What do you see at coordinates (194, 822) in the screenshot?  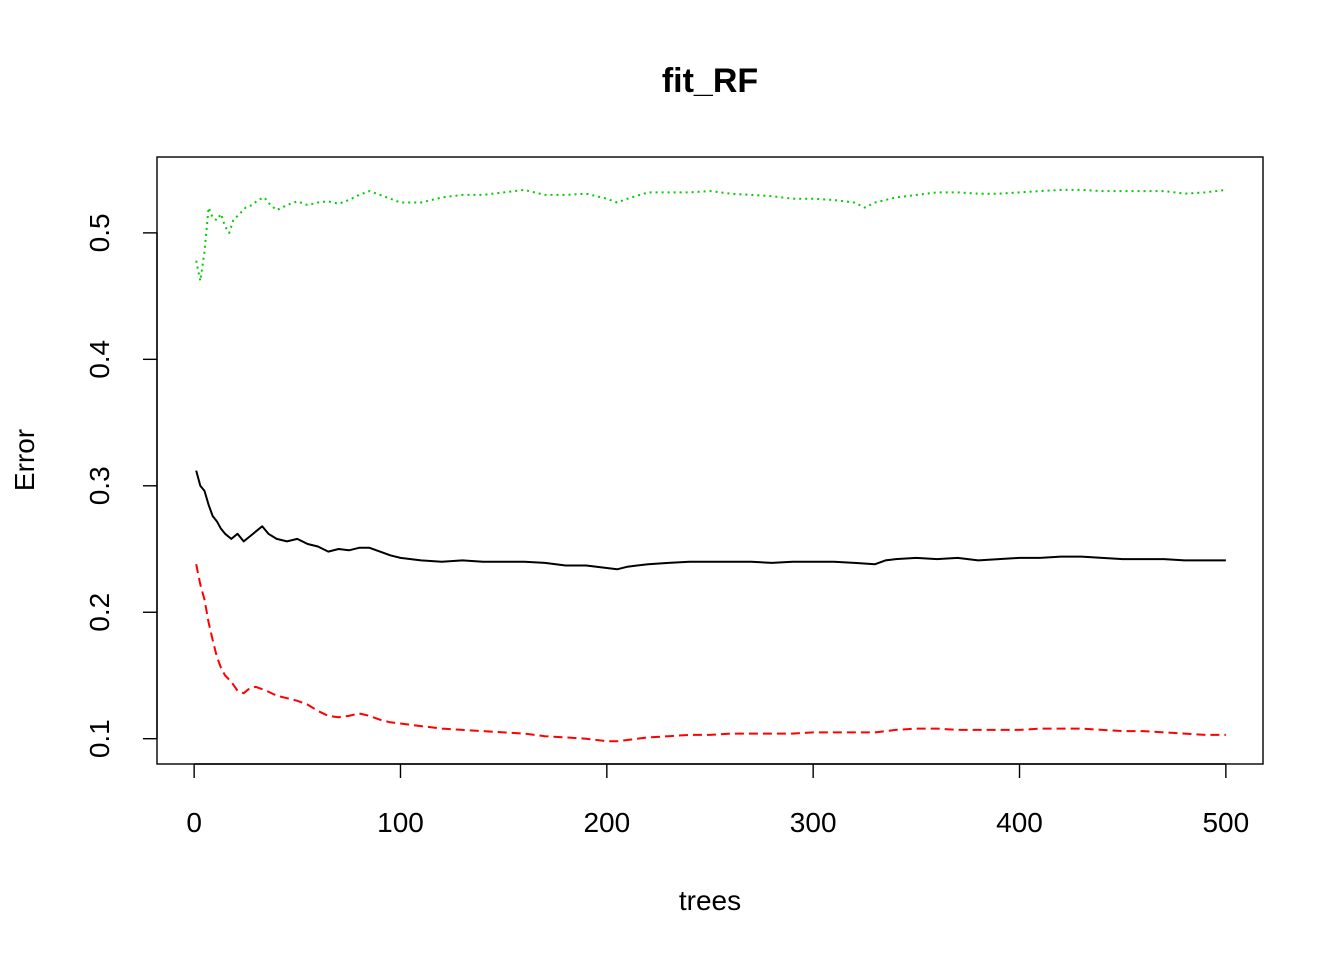 I see `x-tick-label: 0` at bounding box center [194, 822].